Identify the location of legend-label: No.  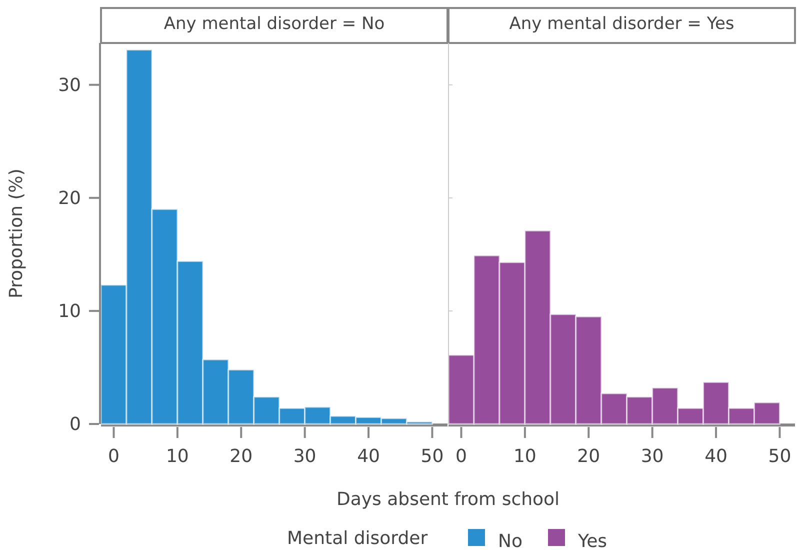
(510, 540).